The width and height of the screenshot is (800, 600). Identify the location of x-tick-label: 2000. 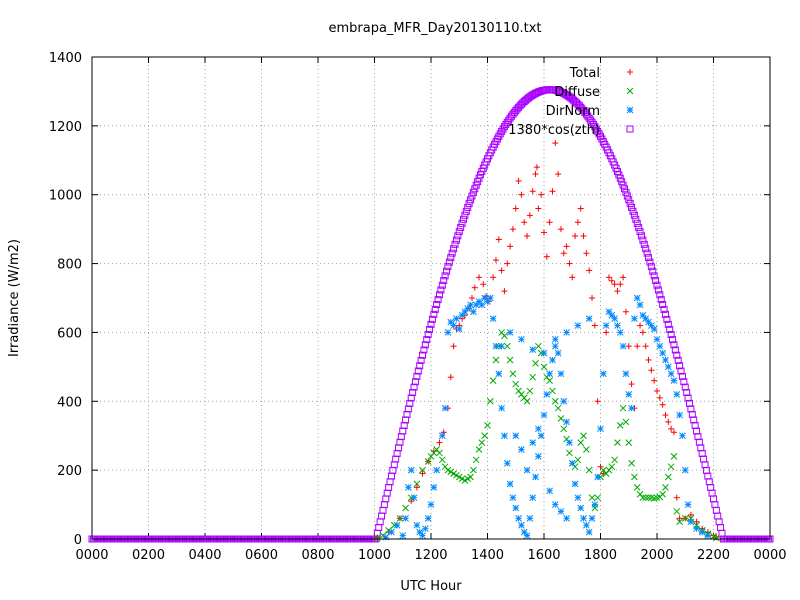
(656, 555).